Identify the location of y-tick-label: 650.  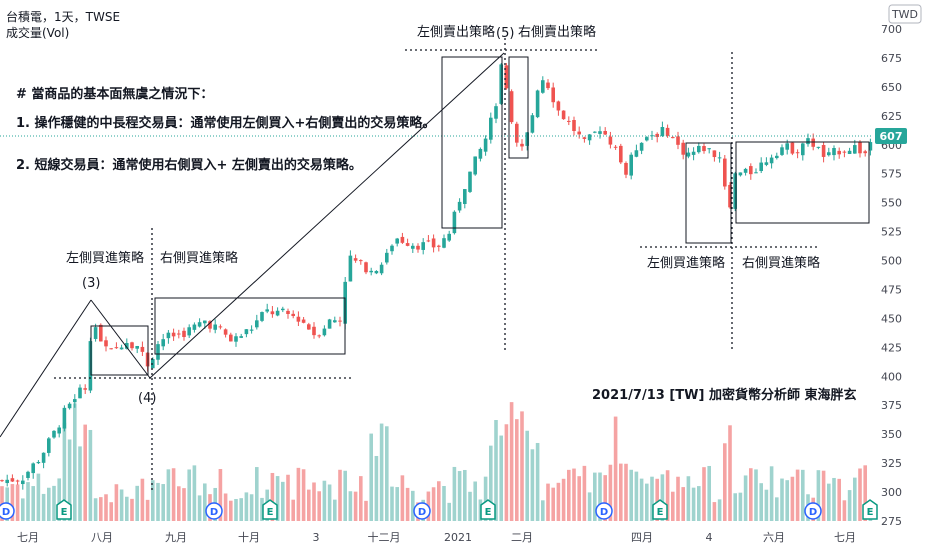
(891, 87).